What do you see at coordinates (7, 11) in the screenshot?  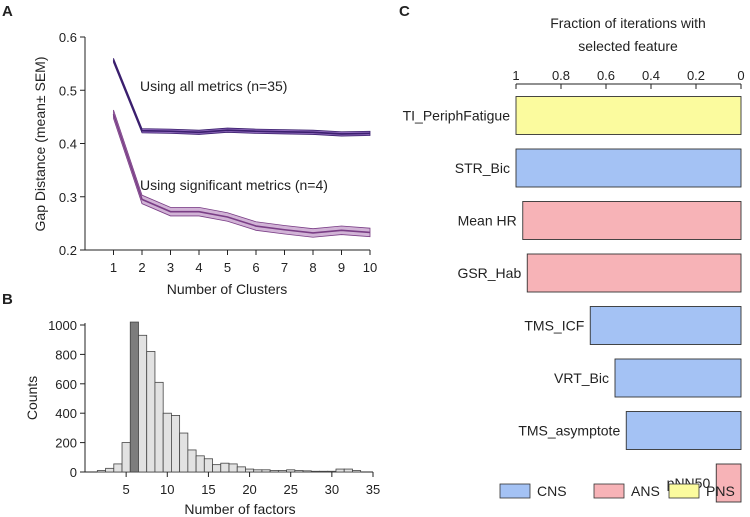 I see `panel-a-letter: A` at bounding box center [7, 11].